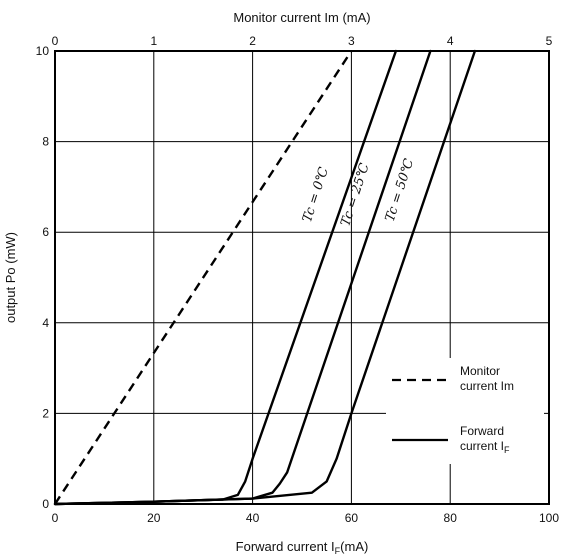 The height and width of the screenshot is (559, 564). I want to click on legend: Monitor current Im Forward current IF, so click(465, 411).